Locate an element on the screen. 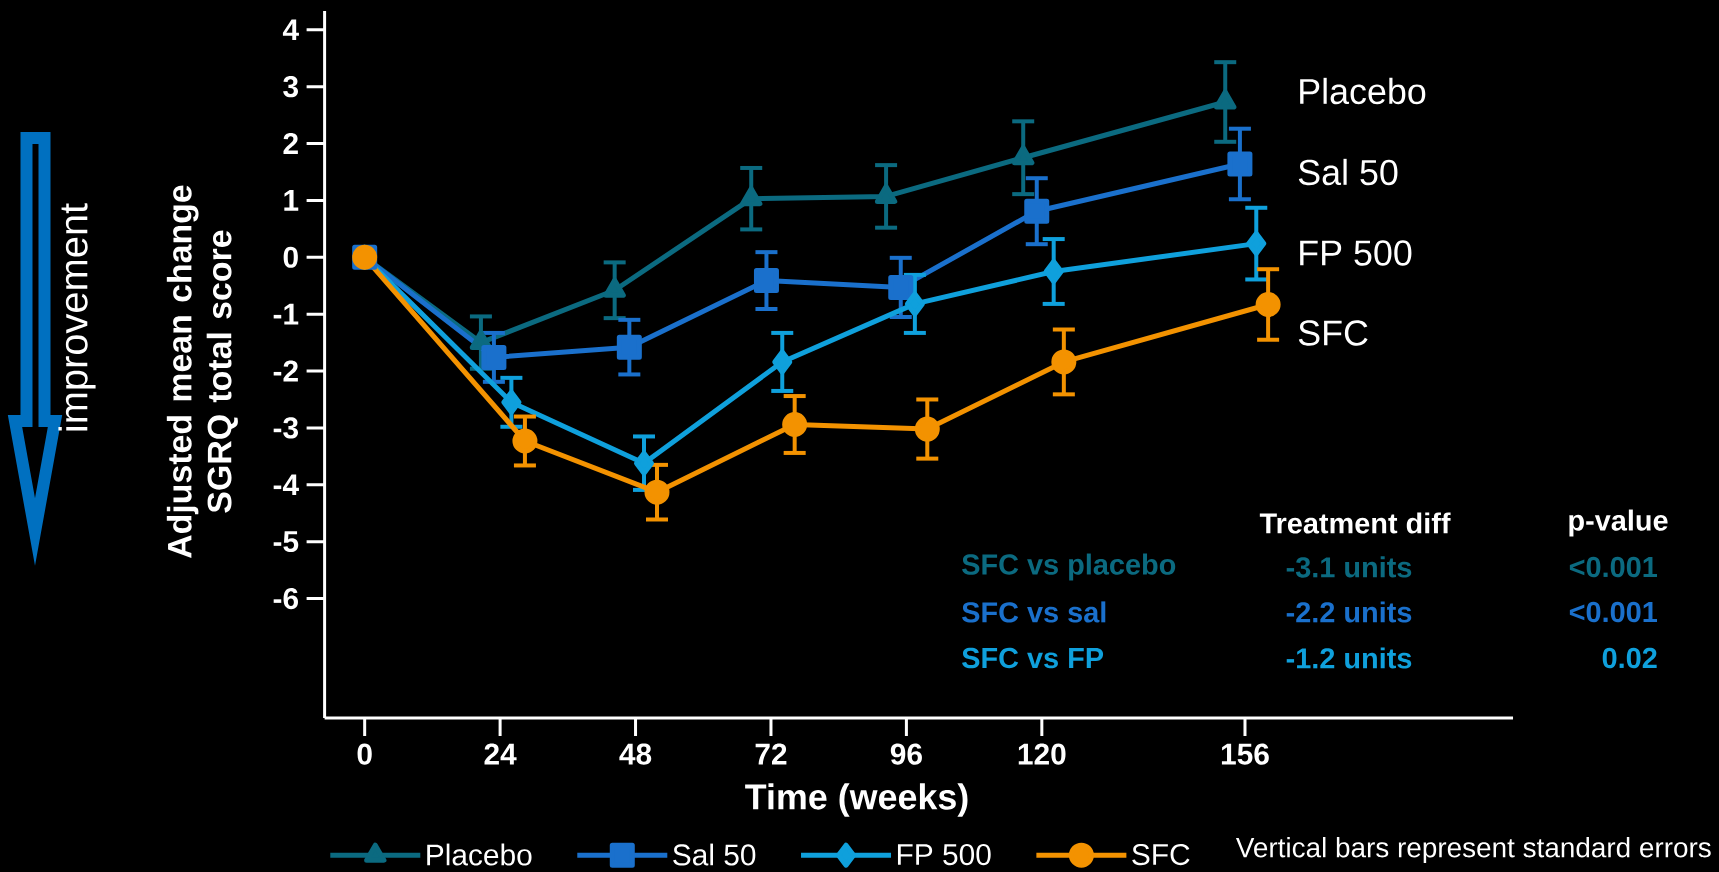  x-tick-label: 48 is located at coordinates (635, 754).